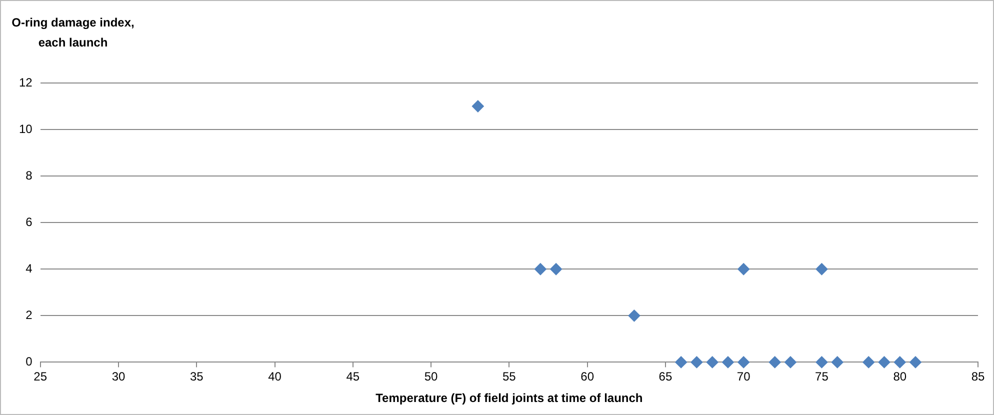  Describe the element at coordinates (25, 129) in the screenshot. I see `y-tick-label: 10` at that location.